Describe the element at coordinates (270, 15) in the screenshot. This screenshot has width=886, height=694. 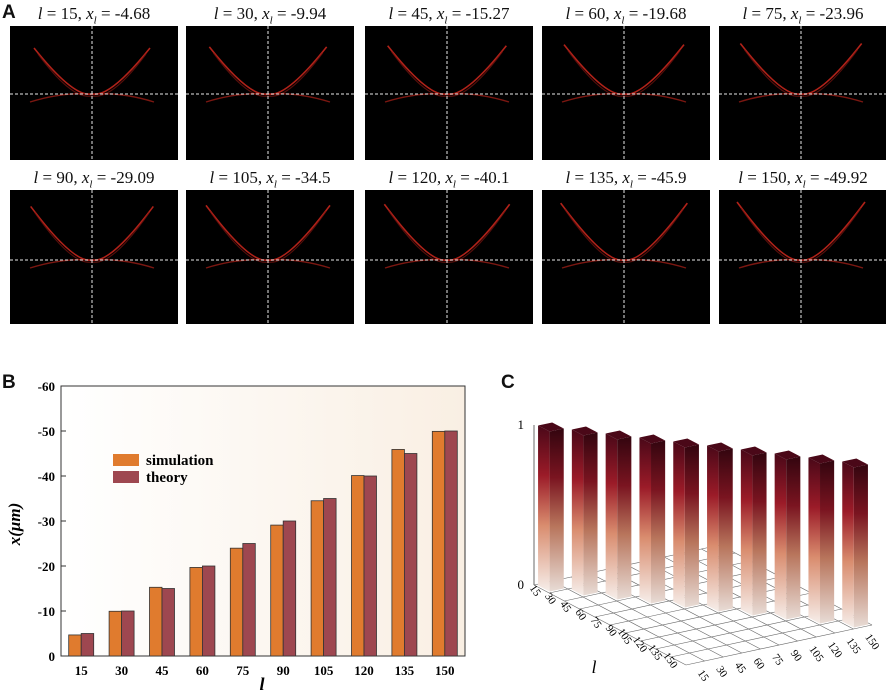
I see `panel-title: l = 30, xl = -9.94` at that location.